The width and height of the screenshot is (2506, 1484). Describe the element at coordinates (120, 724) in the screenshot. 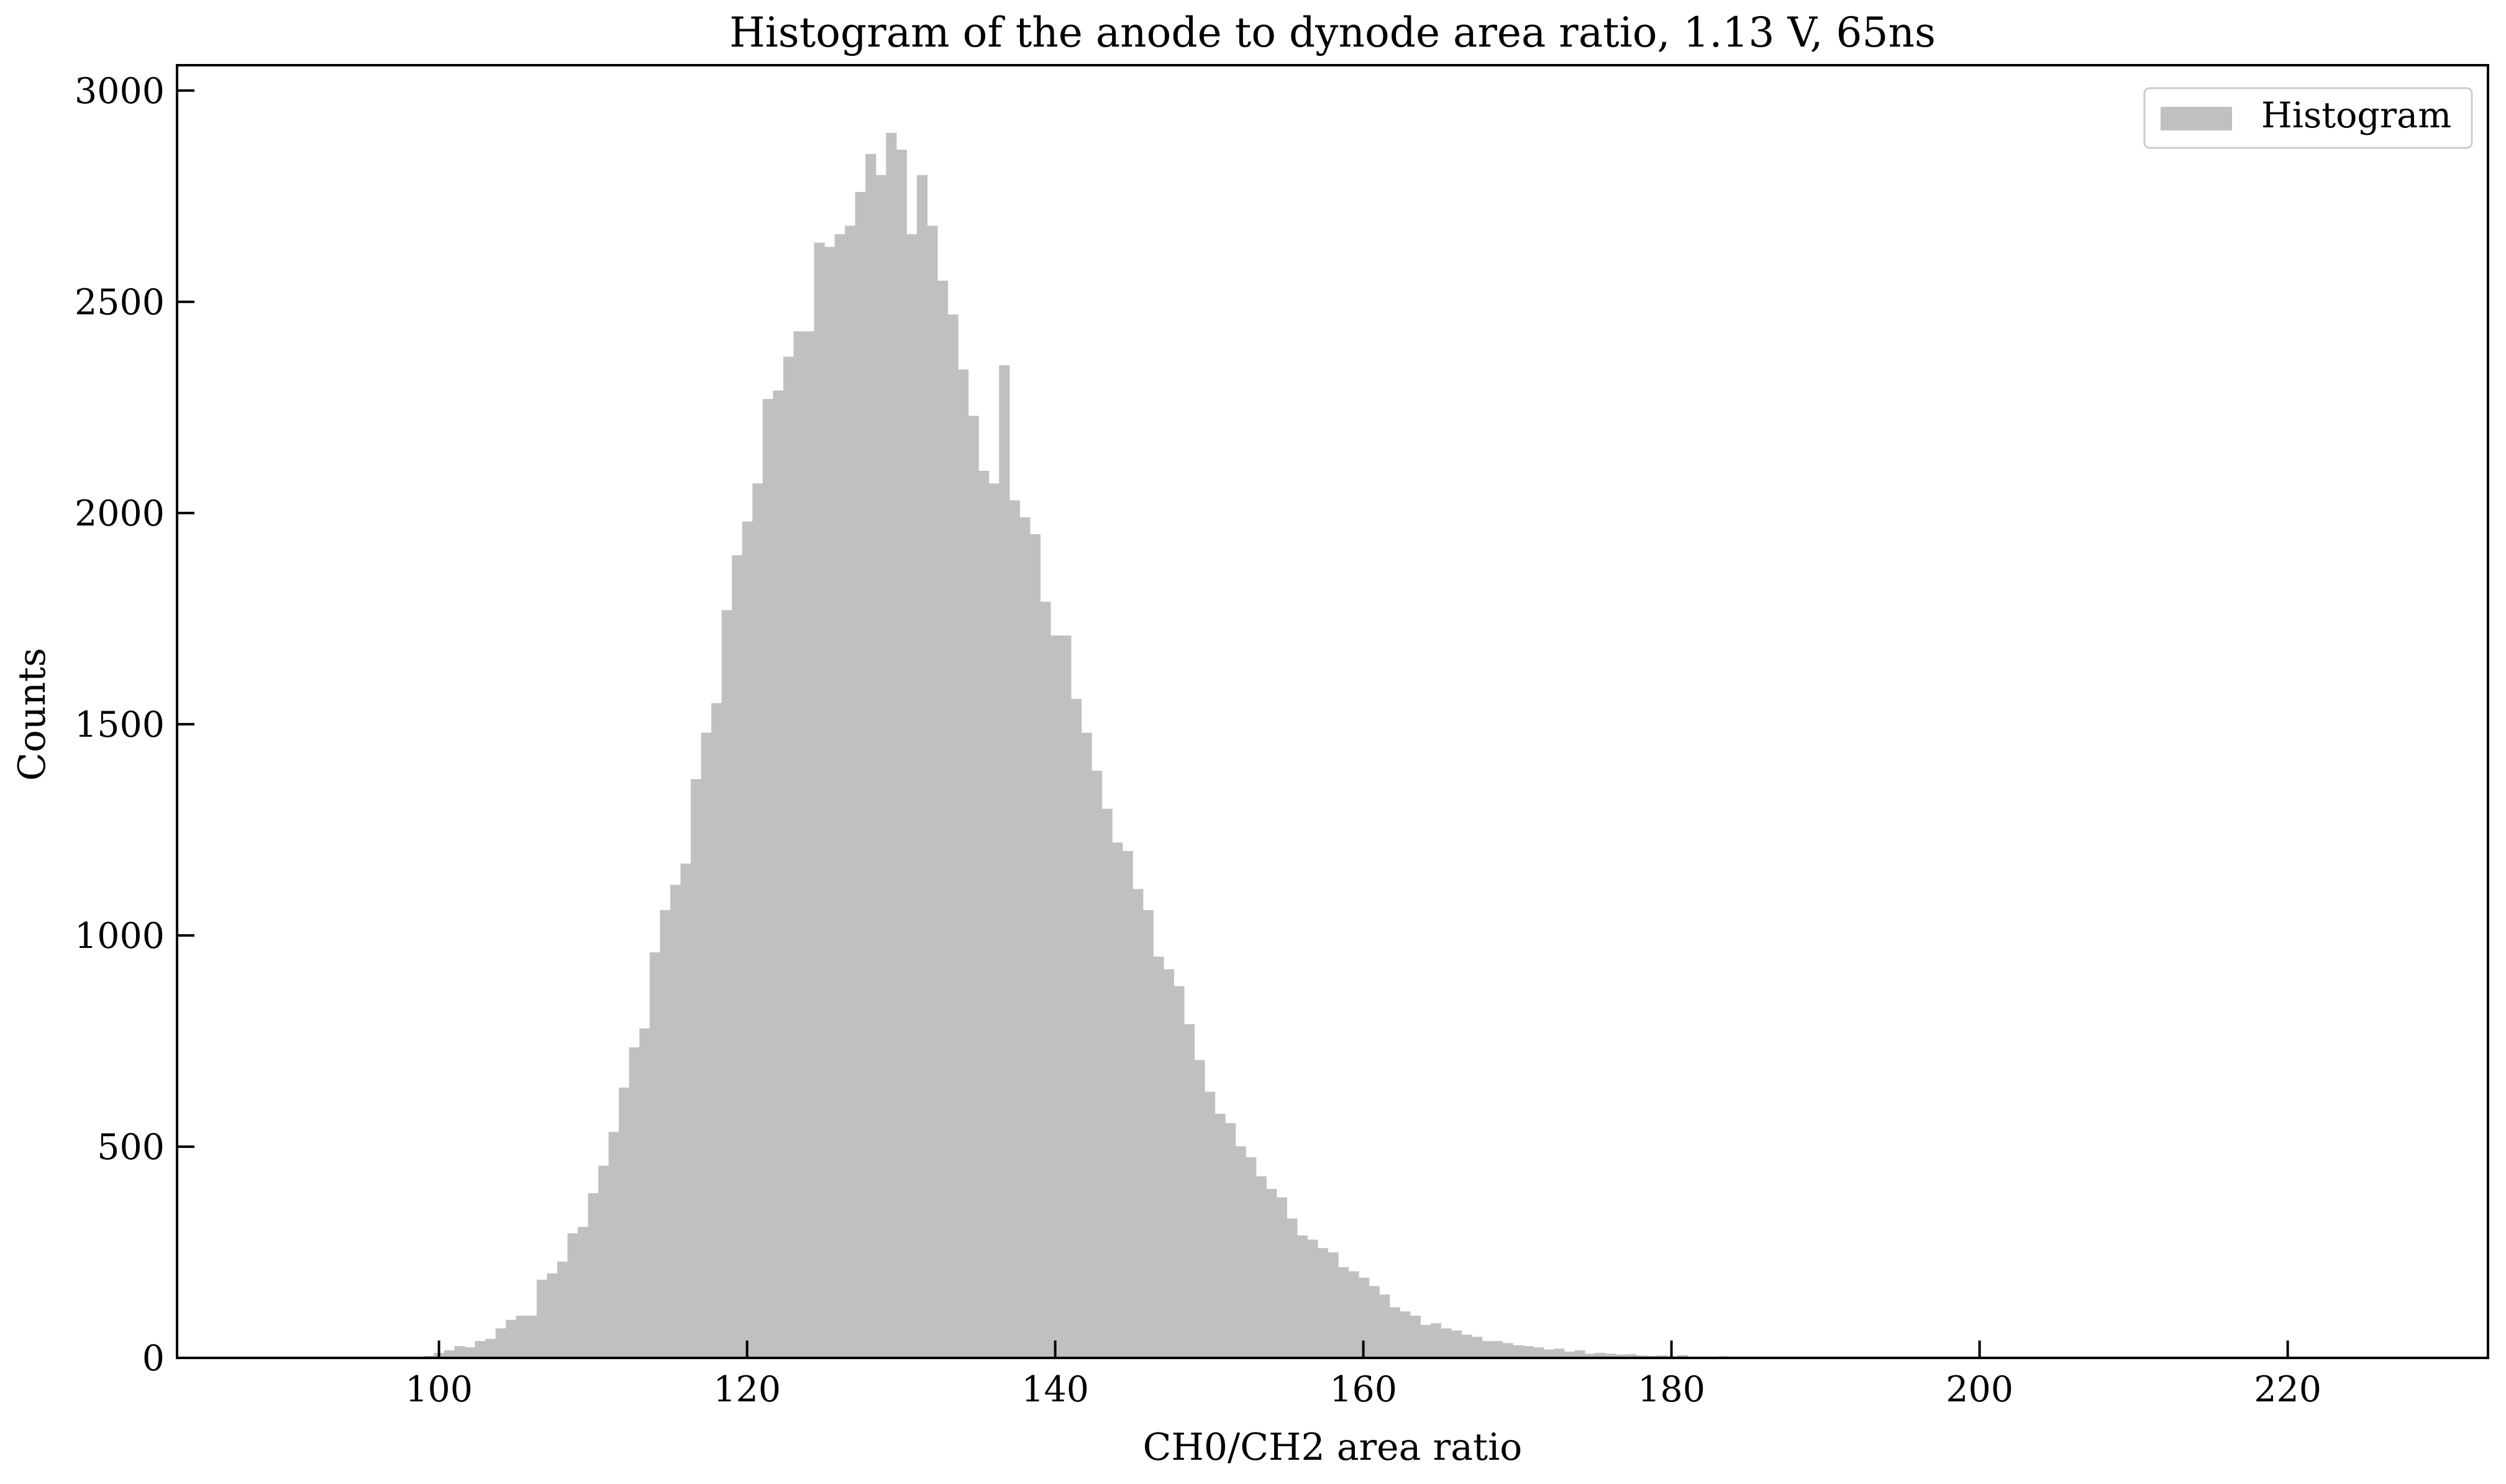

I see `y-tick-label: 1500` at that location.